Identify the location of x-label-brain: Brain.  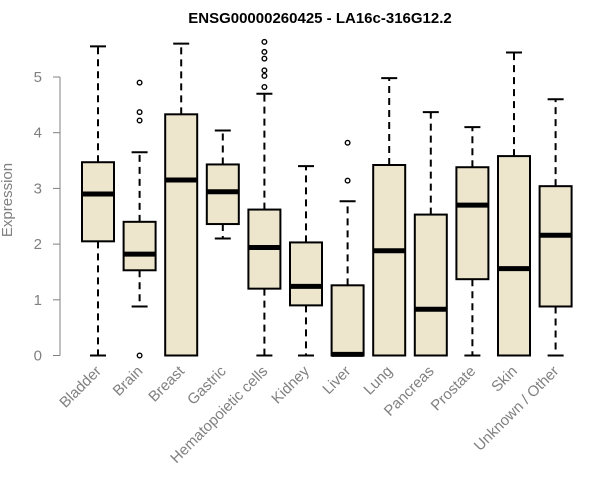
(128, 381).